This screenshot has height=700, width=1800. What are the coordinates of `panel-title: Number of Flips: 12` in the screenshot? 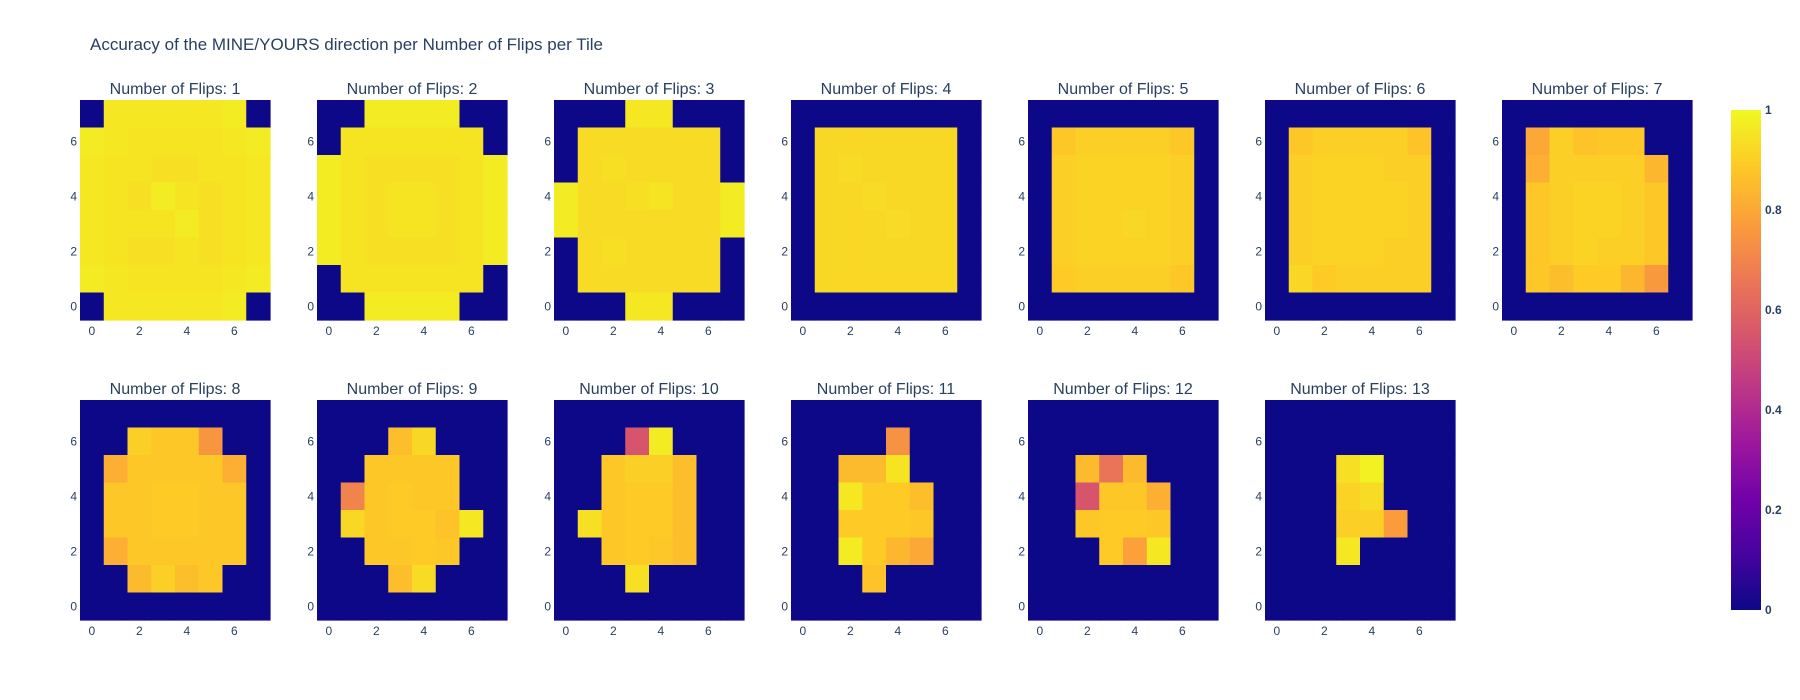 It's located at (1123, 389).